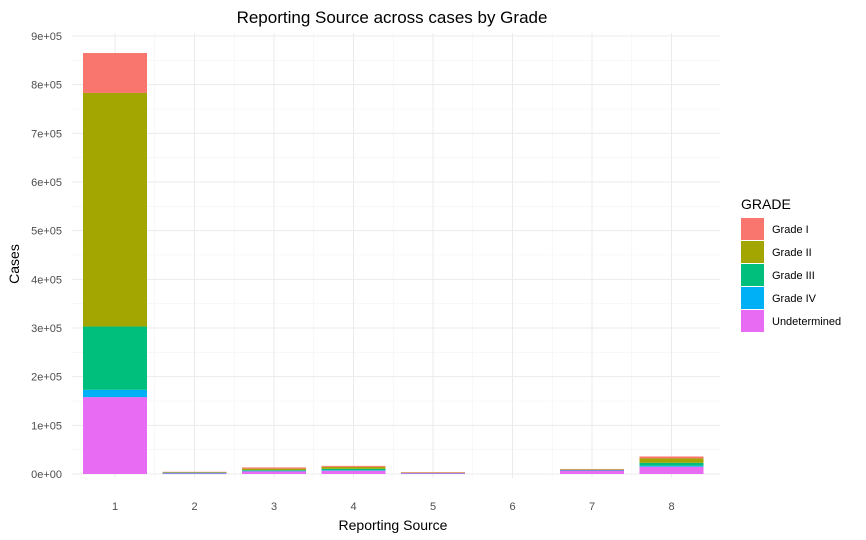 This screenshot has height=540, width=866. I want to click on x-tick-label: 4, so click(353, 507).